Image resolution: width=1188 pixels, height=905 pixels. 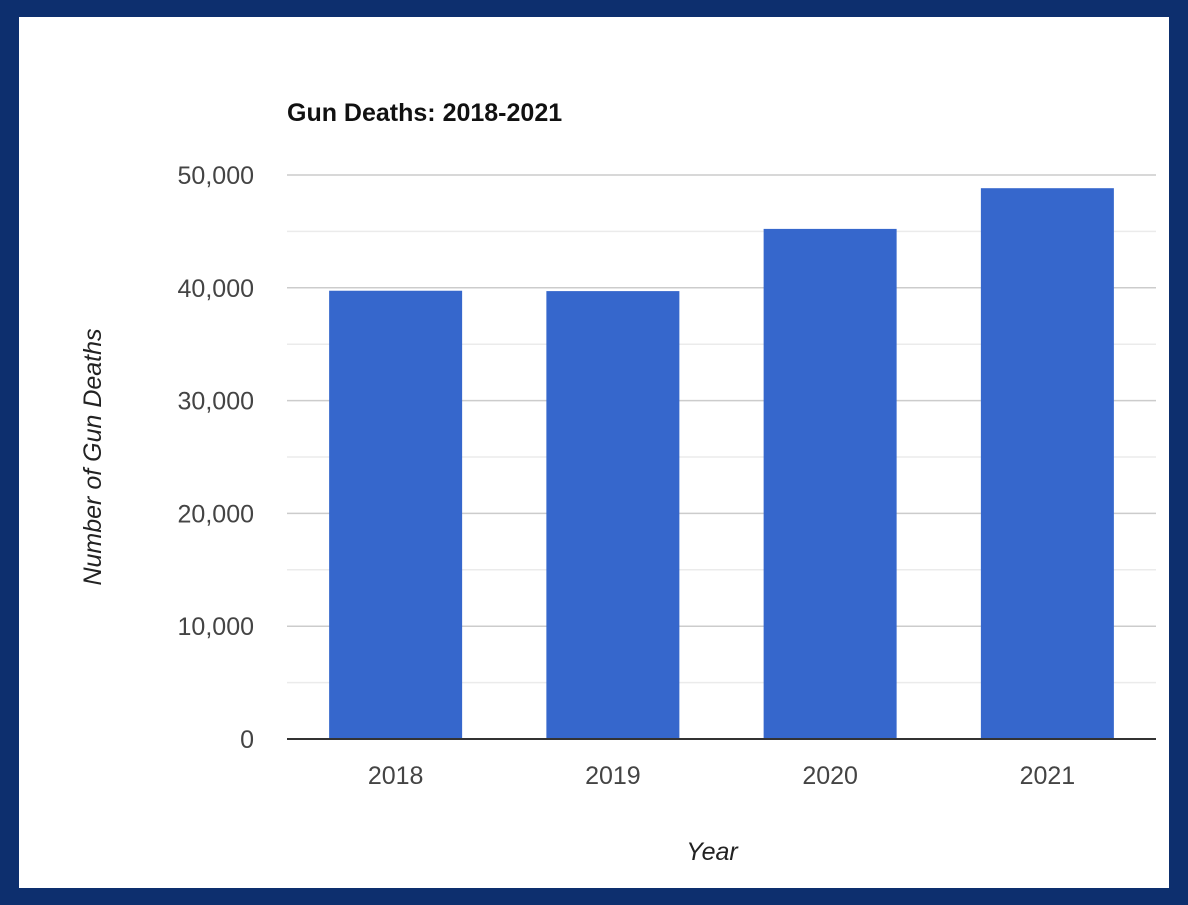 I want to click on x-tick-label: 2020, so click(x=830, y=776).